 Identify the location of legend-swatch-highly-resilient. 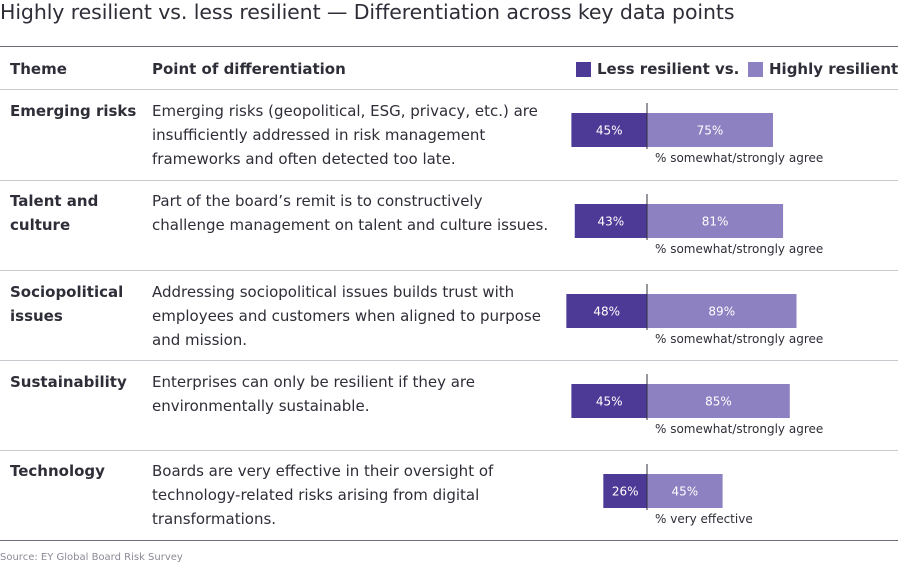
(755, 69).